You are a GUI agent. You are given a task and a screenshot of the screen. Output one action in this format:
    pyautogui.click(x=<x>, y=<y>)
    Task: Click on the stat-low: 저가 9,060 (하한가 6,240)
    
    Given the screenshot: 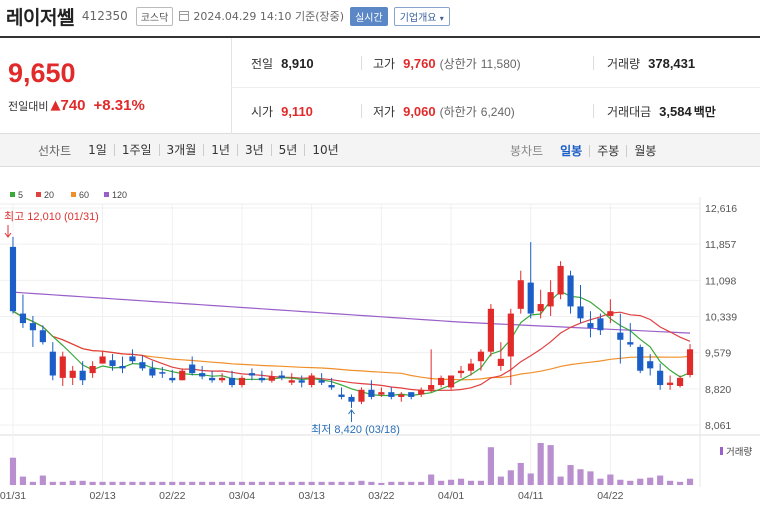 What is the action you would take?
    pyautogui.click(x=444, y=111)
    